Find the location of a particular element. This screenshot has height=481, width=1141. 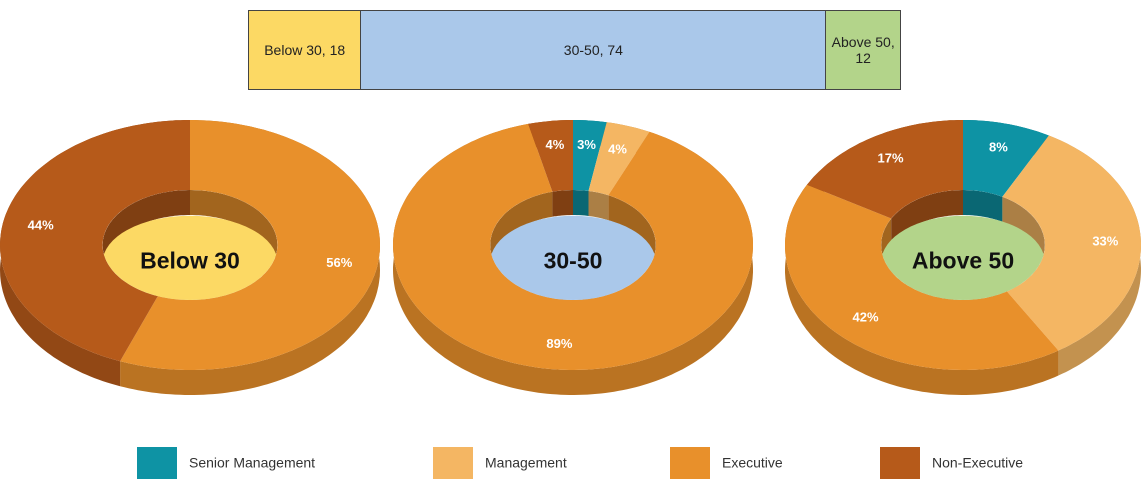

data-label: 8% is located at coordinates (998, 147).